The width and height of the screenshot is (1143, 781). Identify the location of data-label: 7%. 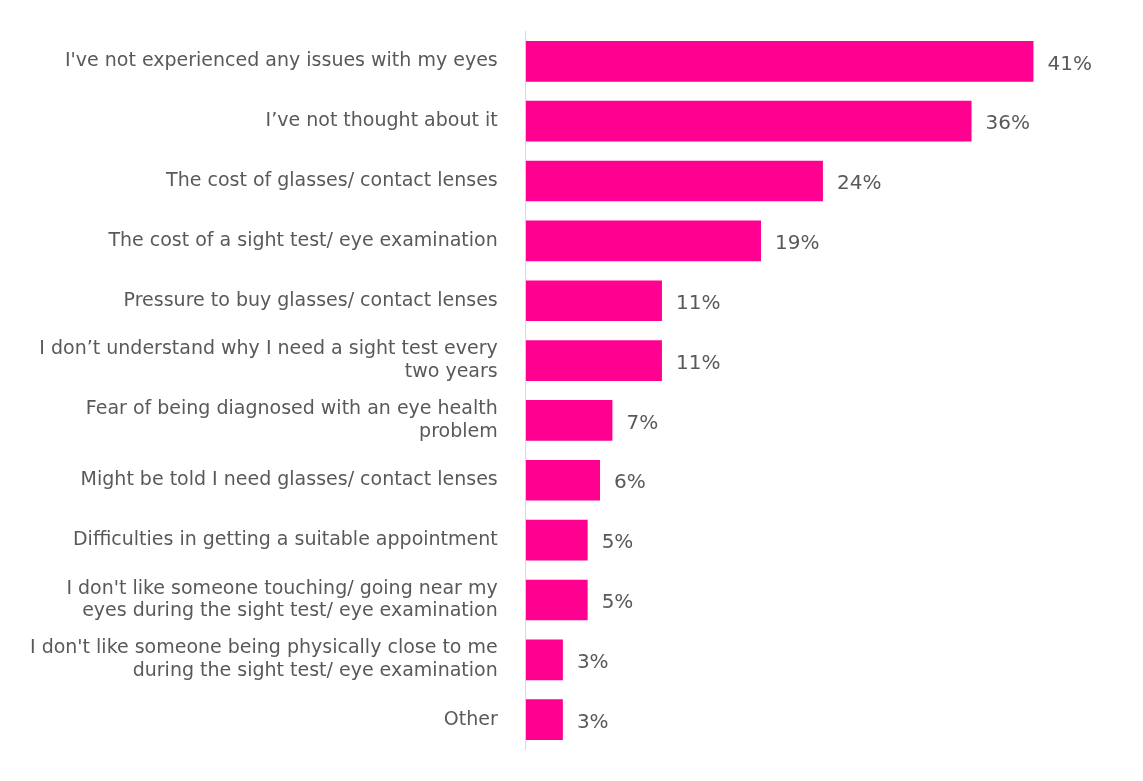
(642, 421).